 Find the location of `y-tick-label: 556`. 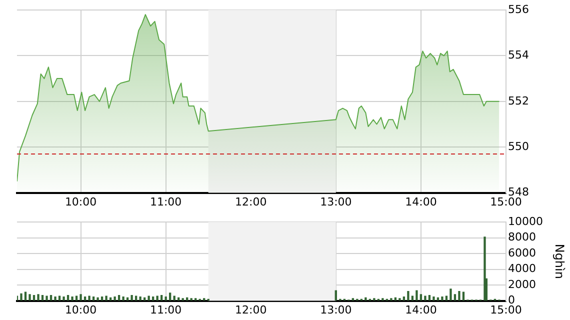

y-tick-label: 556 is located at coordinates (518, 9).